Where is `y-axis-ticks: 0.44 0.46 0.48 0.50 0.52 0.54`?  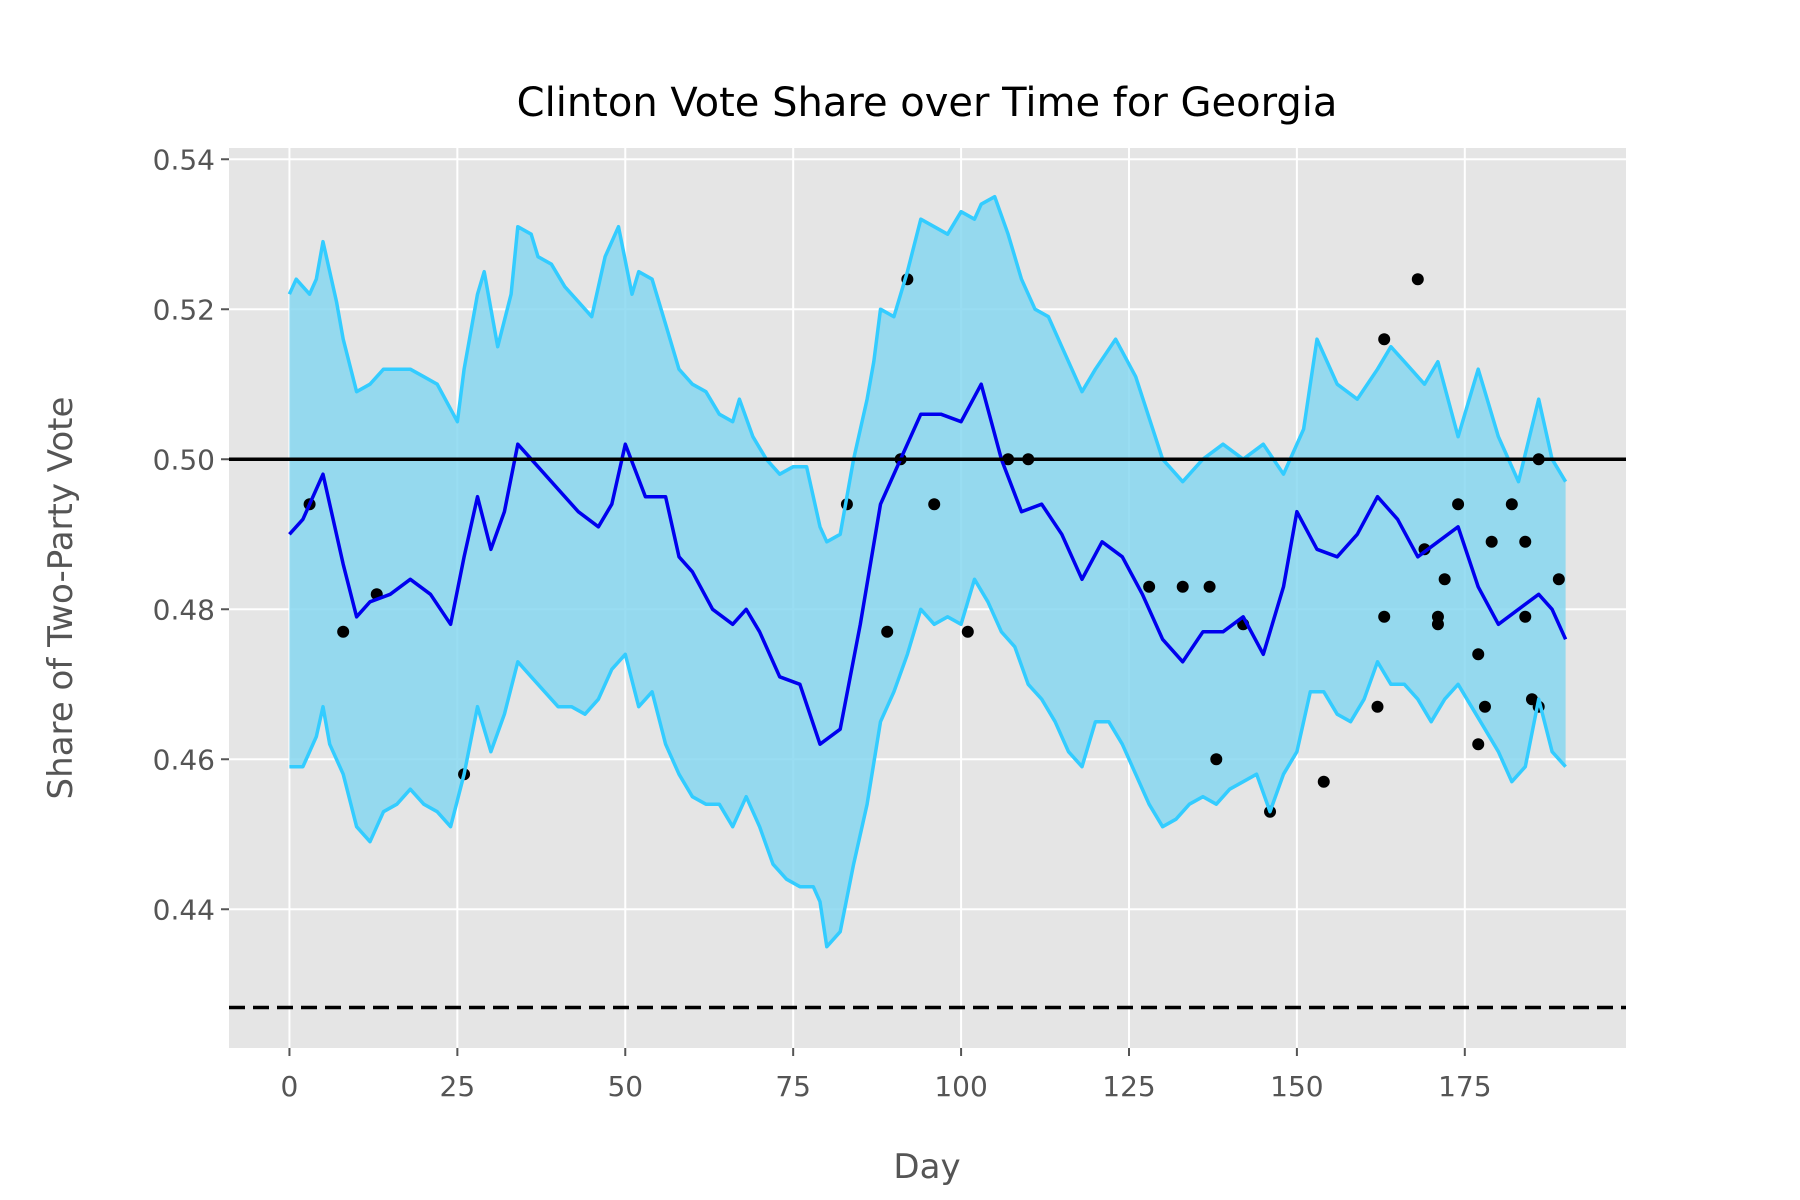
y-axis-ticks: 0.44 0.46 0.48 0.50 0.52 0.54 is located at coordinates (191, 534).